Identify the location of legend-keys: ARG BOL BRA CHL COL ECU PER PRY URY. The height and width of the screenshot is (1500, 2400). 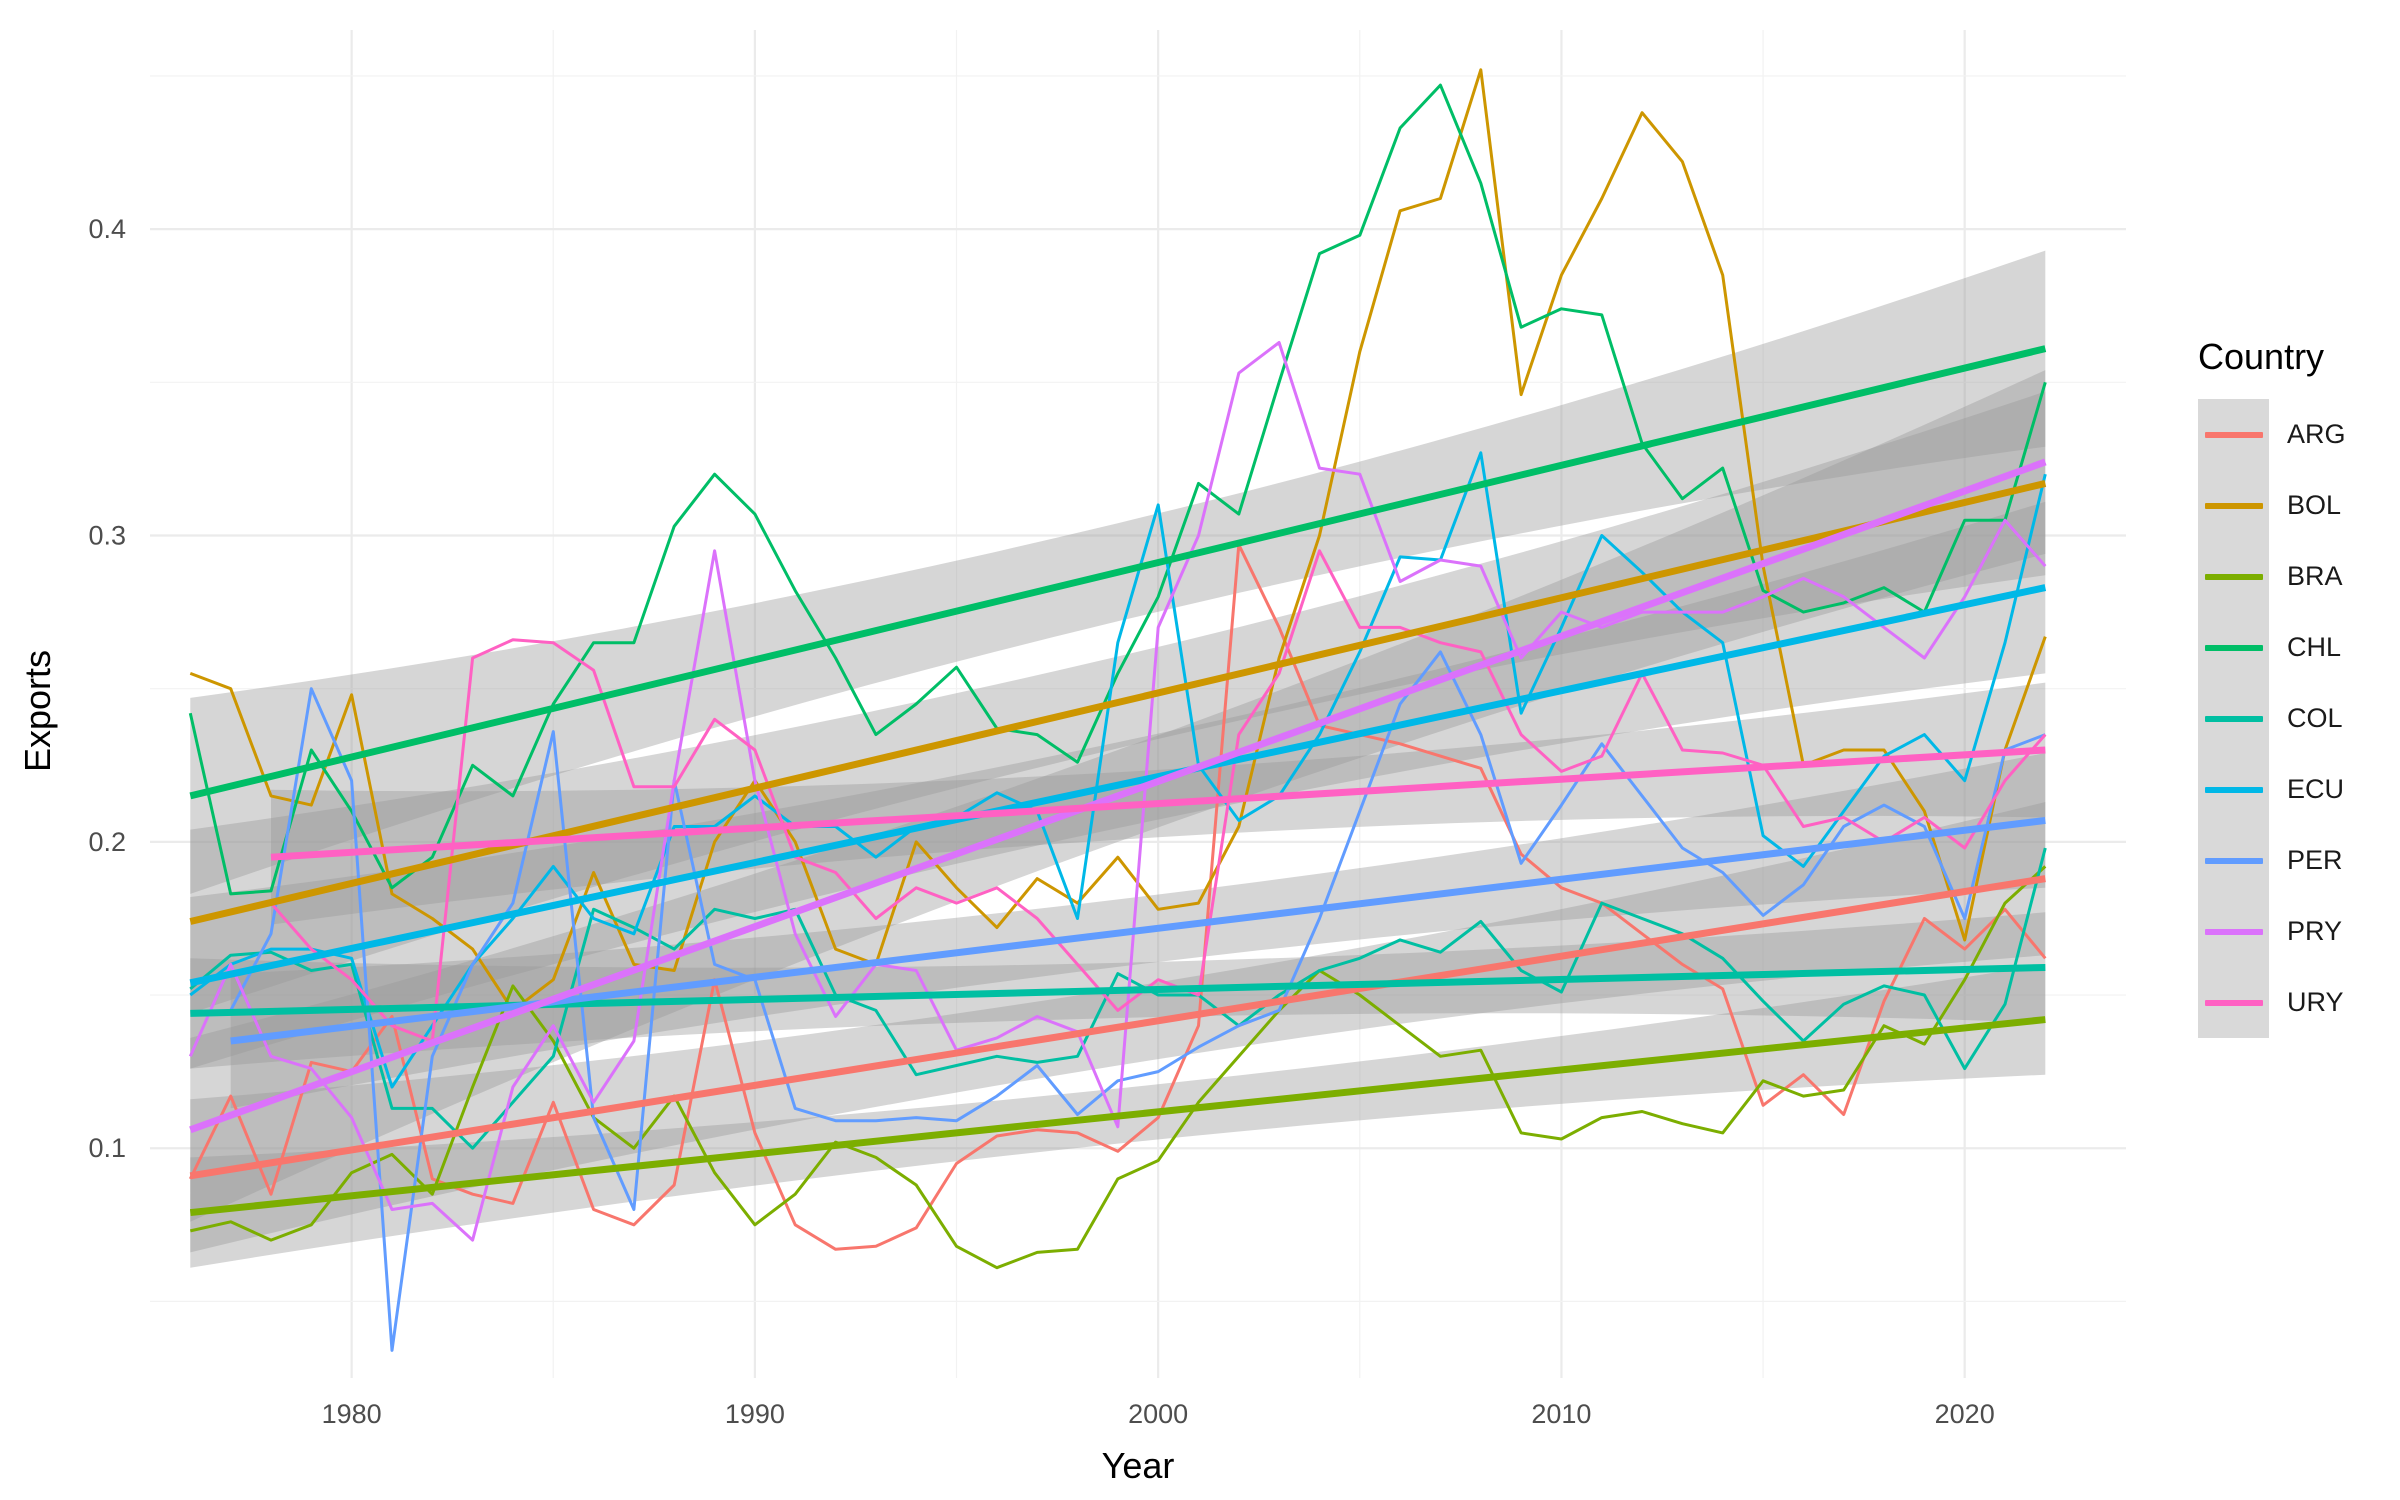
(2293, 718).